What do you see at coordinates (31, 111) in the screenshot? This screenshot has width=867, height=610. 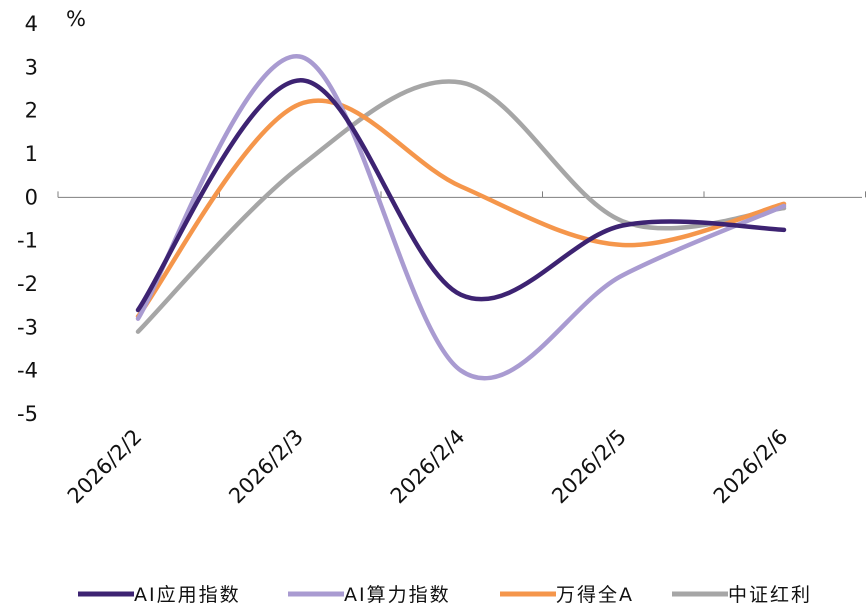 I see `y-tick-label: 2` at bounding box center [31, 111].